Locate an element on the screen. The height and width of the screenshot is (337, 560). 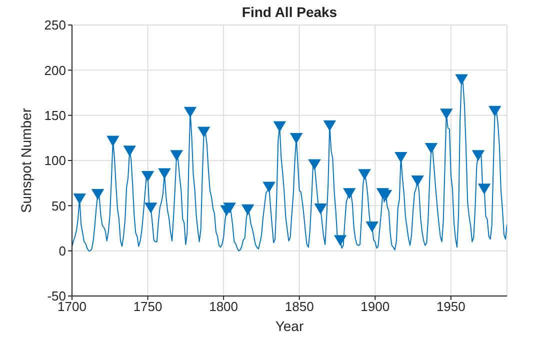
y-tick-label: 250 is located at coordinates (55, 25).